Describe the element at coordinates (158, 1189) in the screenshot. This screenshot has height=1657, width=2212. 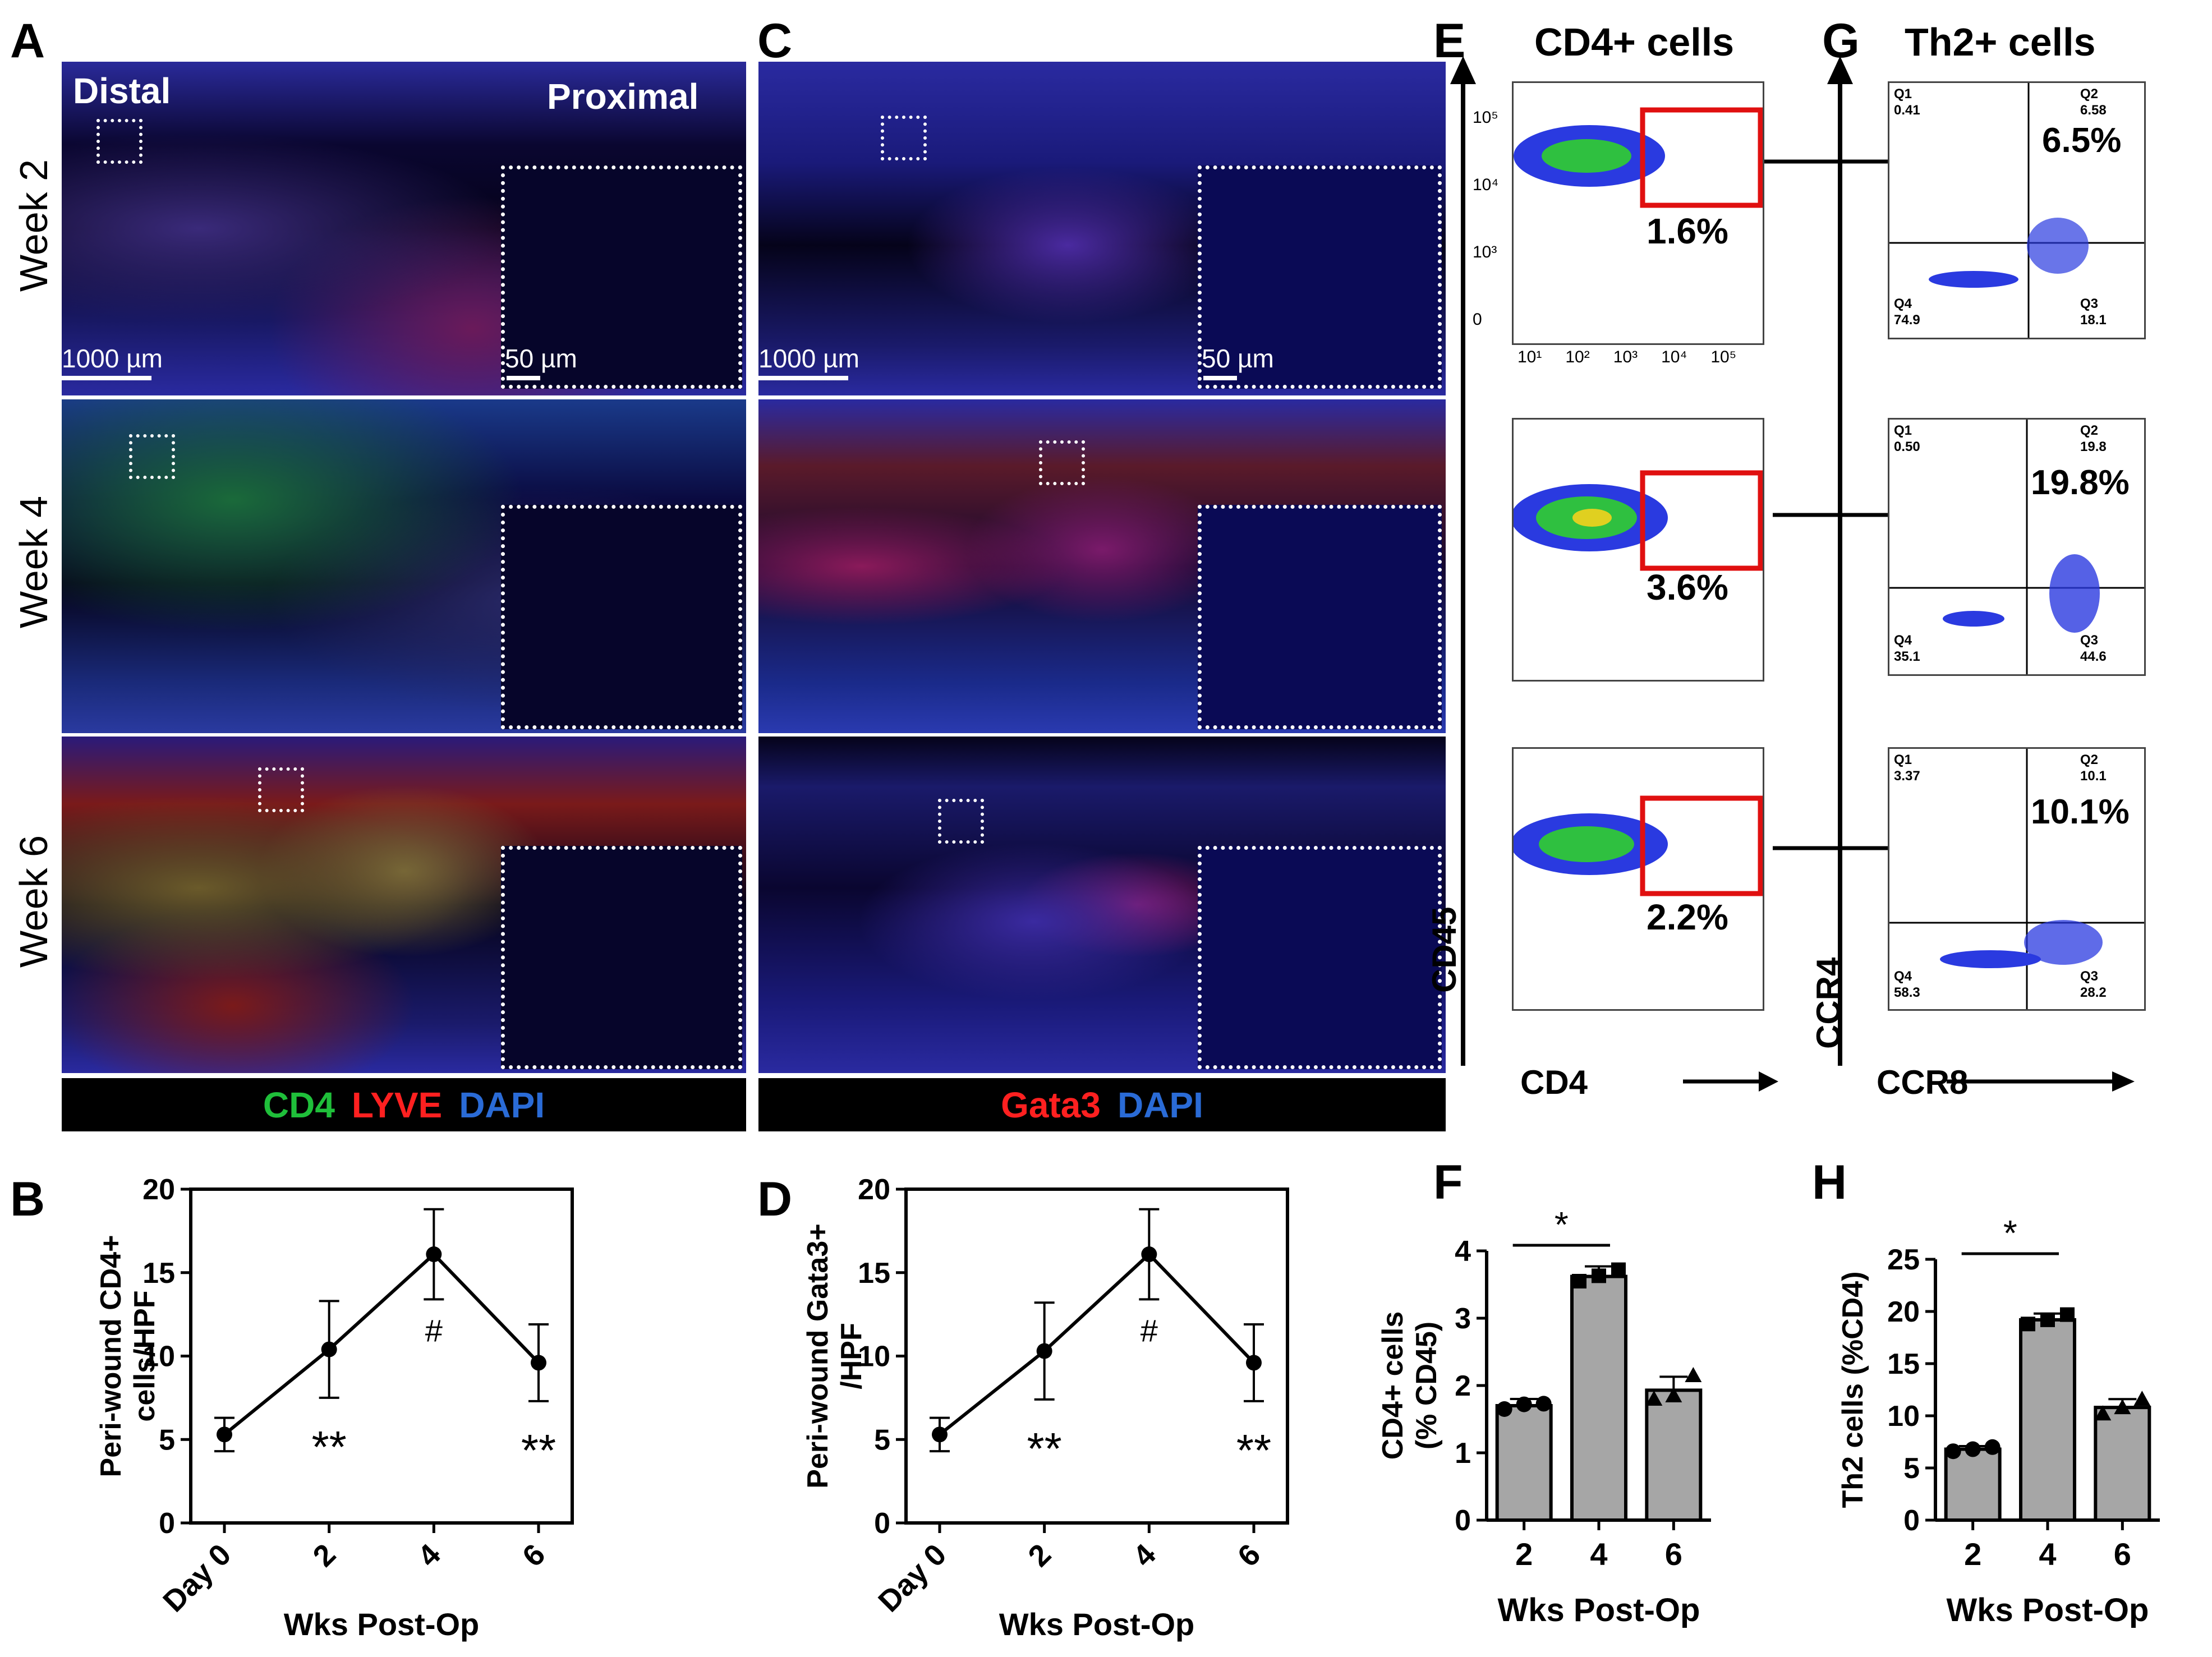
I see `chart-b-ytick-4: 20` at that location.